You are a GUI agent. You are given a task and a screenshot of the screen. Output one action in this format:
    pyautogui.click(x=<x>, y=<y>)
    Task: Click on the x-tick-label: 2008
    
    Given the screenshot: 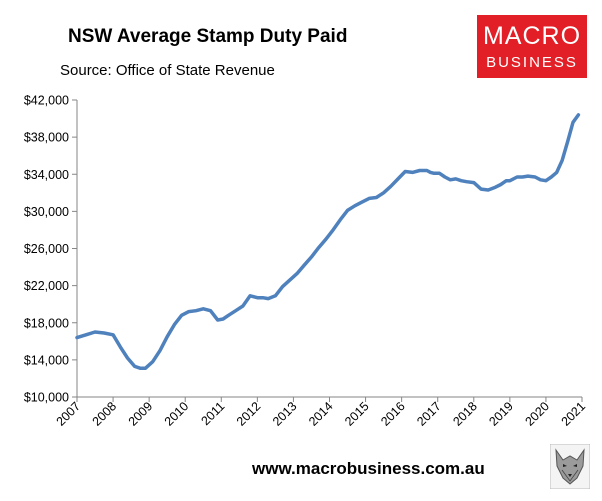 What is the action you would take?
    pyautogui.click(x=105, y=414)
    